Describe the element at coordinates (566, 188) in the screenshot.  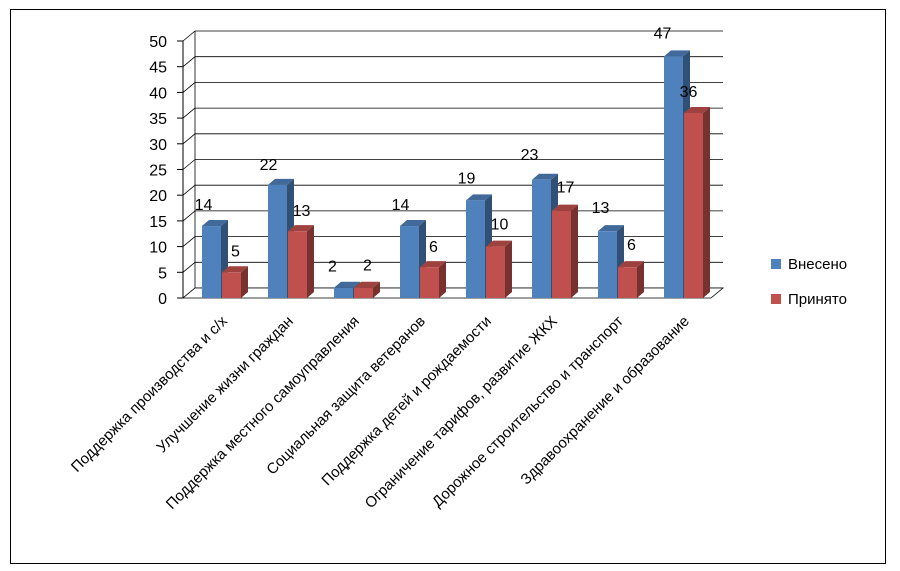
I see `data-label: 17` at that location.